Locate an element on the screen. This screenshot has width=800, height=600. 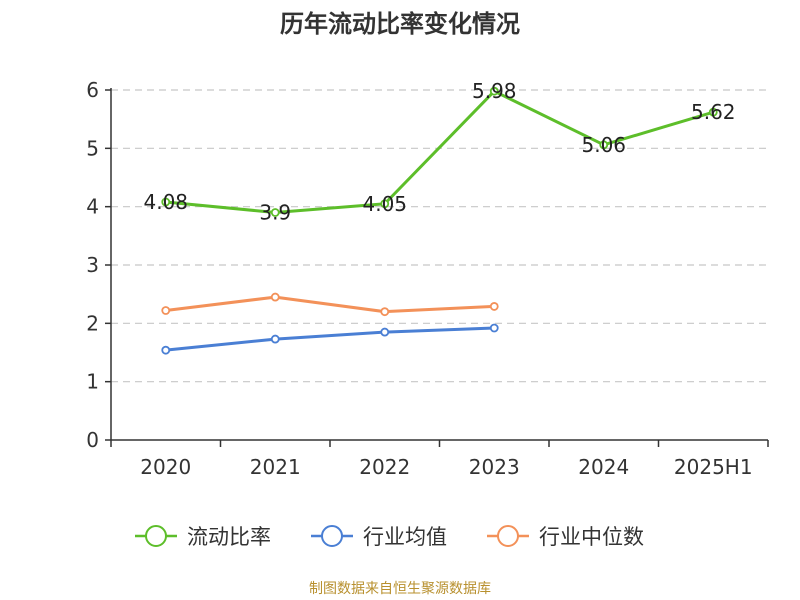
y-tick-label: 1 is located at coordinates (92, 382).